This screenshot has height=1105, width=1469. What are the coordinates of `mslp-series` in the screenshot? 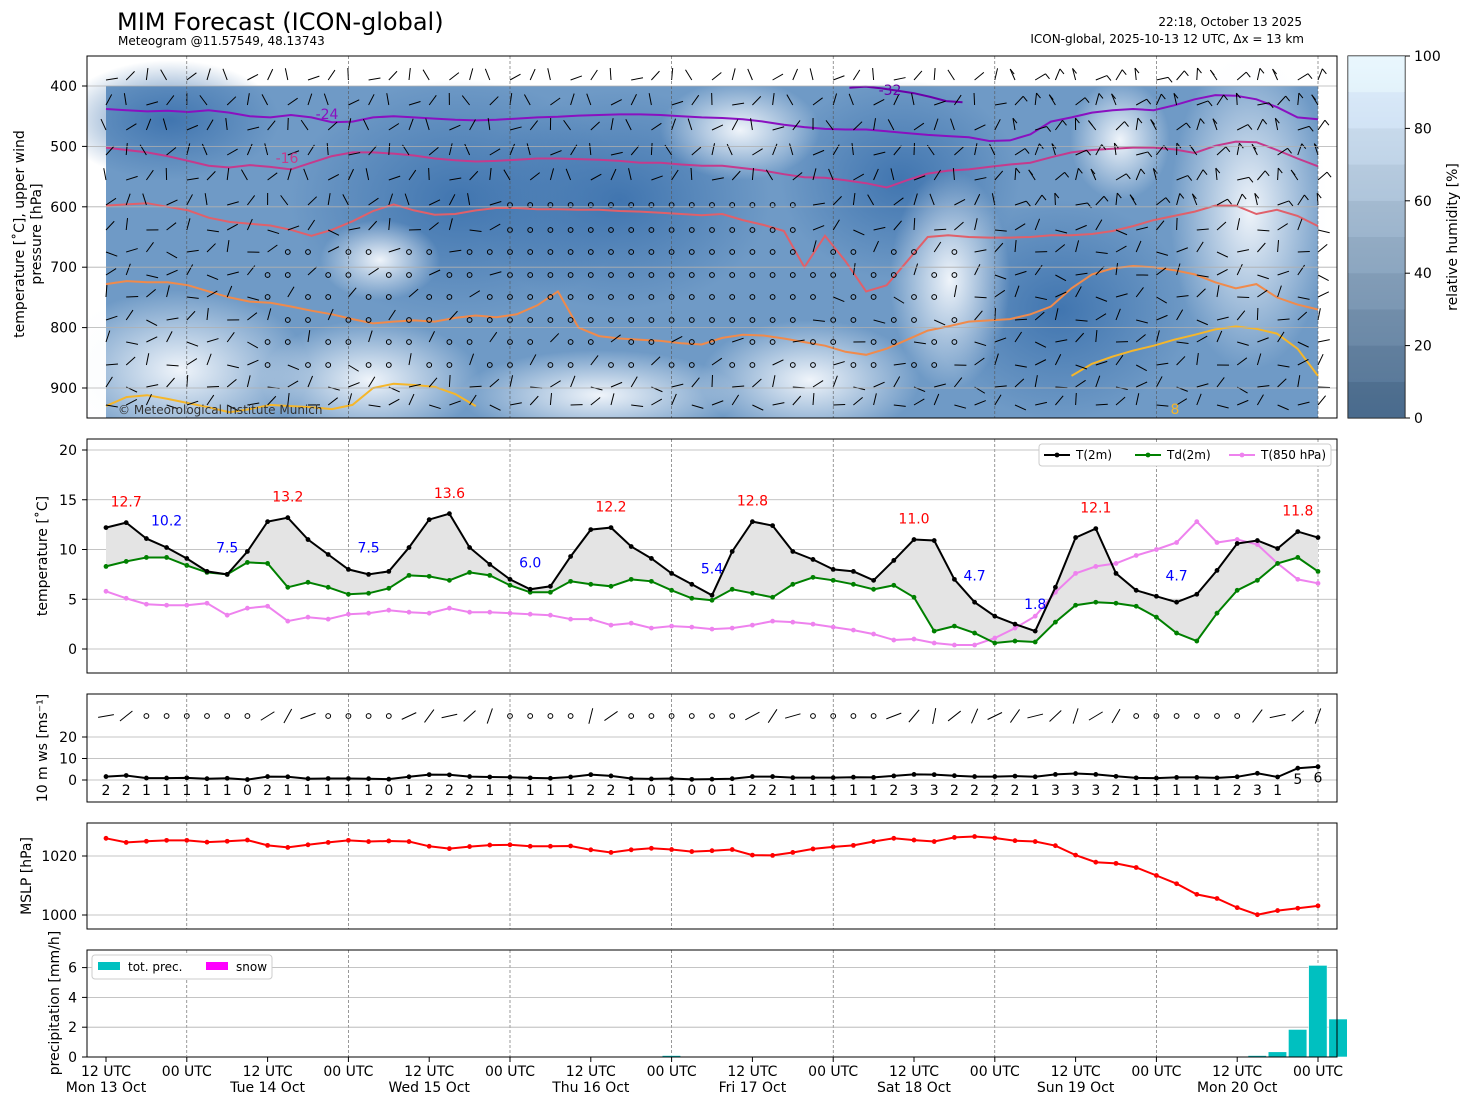 It's located at (712, 876).